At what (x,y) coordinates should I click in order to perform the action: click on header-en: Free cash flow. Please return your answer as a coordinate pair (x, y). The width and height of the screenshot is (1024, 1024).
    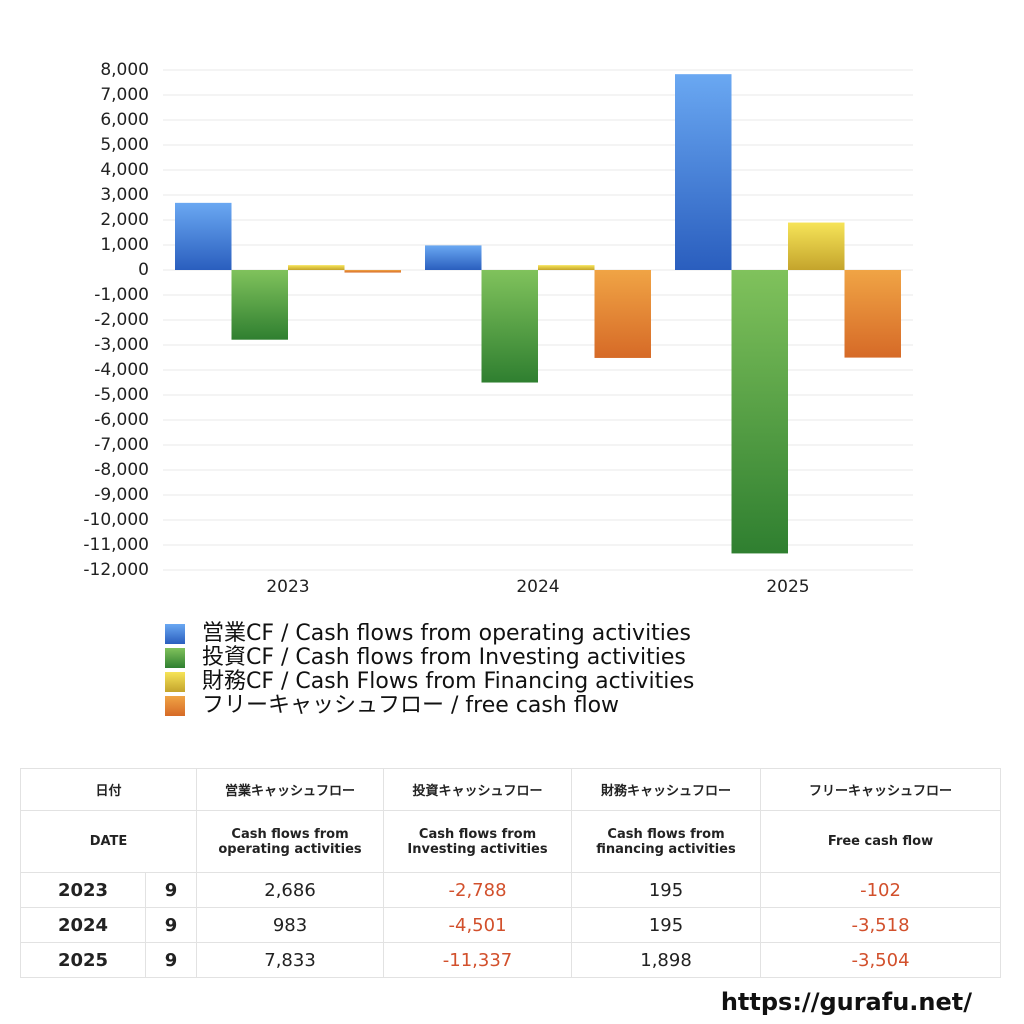
    Looking at the image, I should click on (881, 841).